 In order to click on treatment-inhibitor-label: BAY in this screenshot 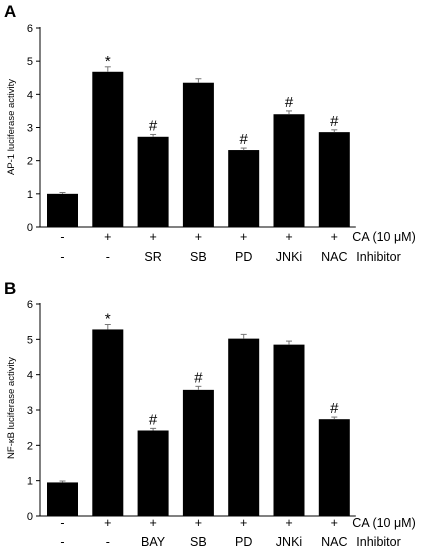, I will do `click(153, 542)`.